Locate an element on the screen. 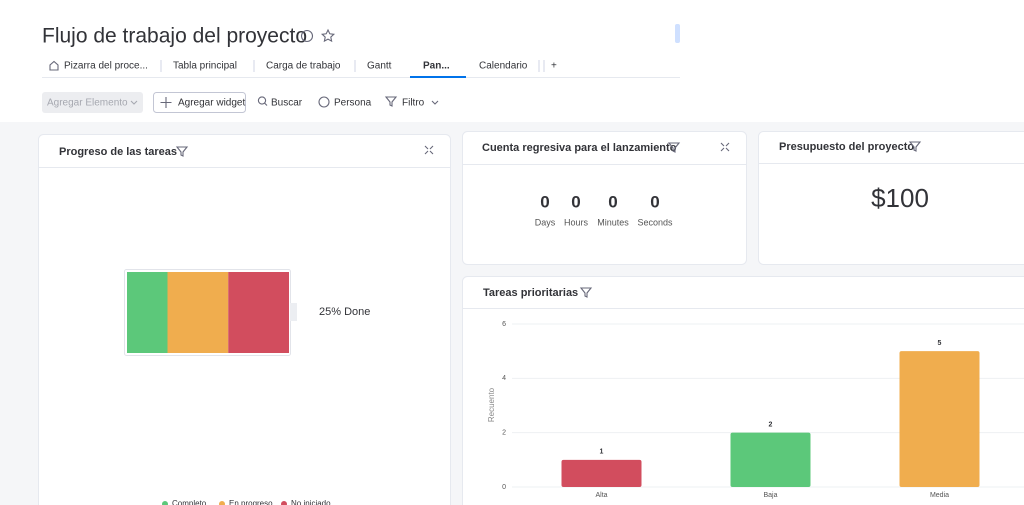 The image size is (1024, 505). y-tick-label: 6 is located at coordinates (504, 324).